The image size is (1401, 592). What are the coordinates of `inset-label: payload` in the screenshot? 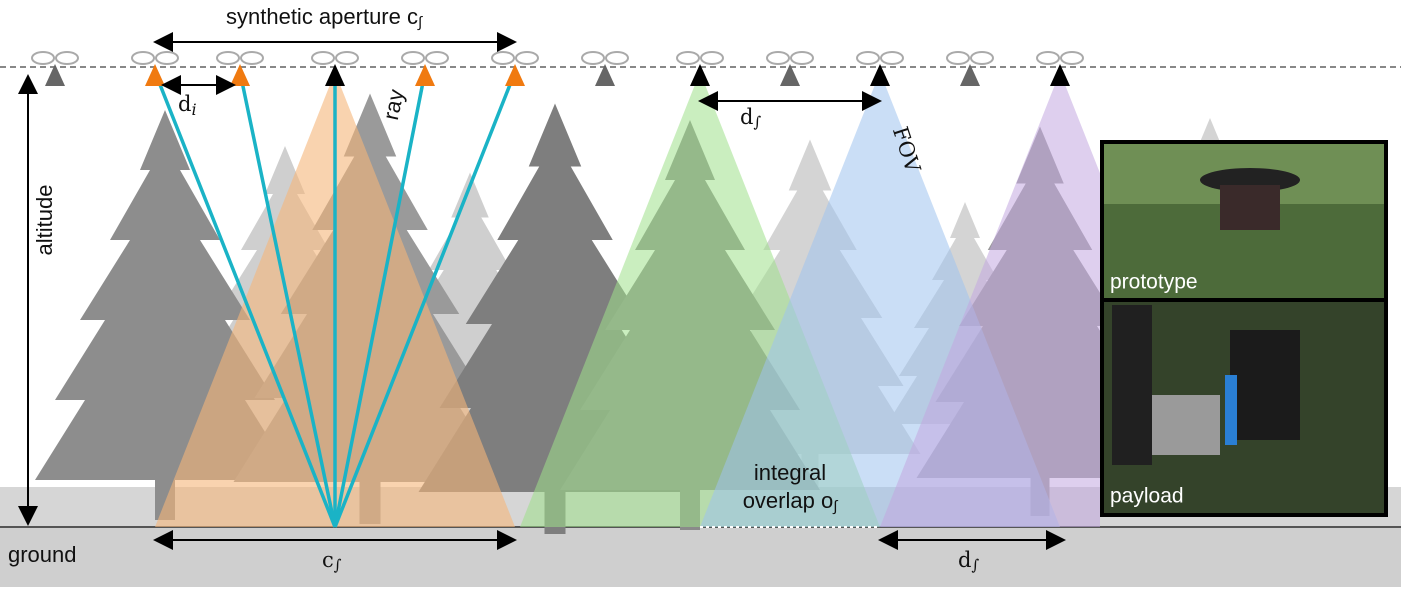 It's located at (1147, 496).